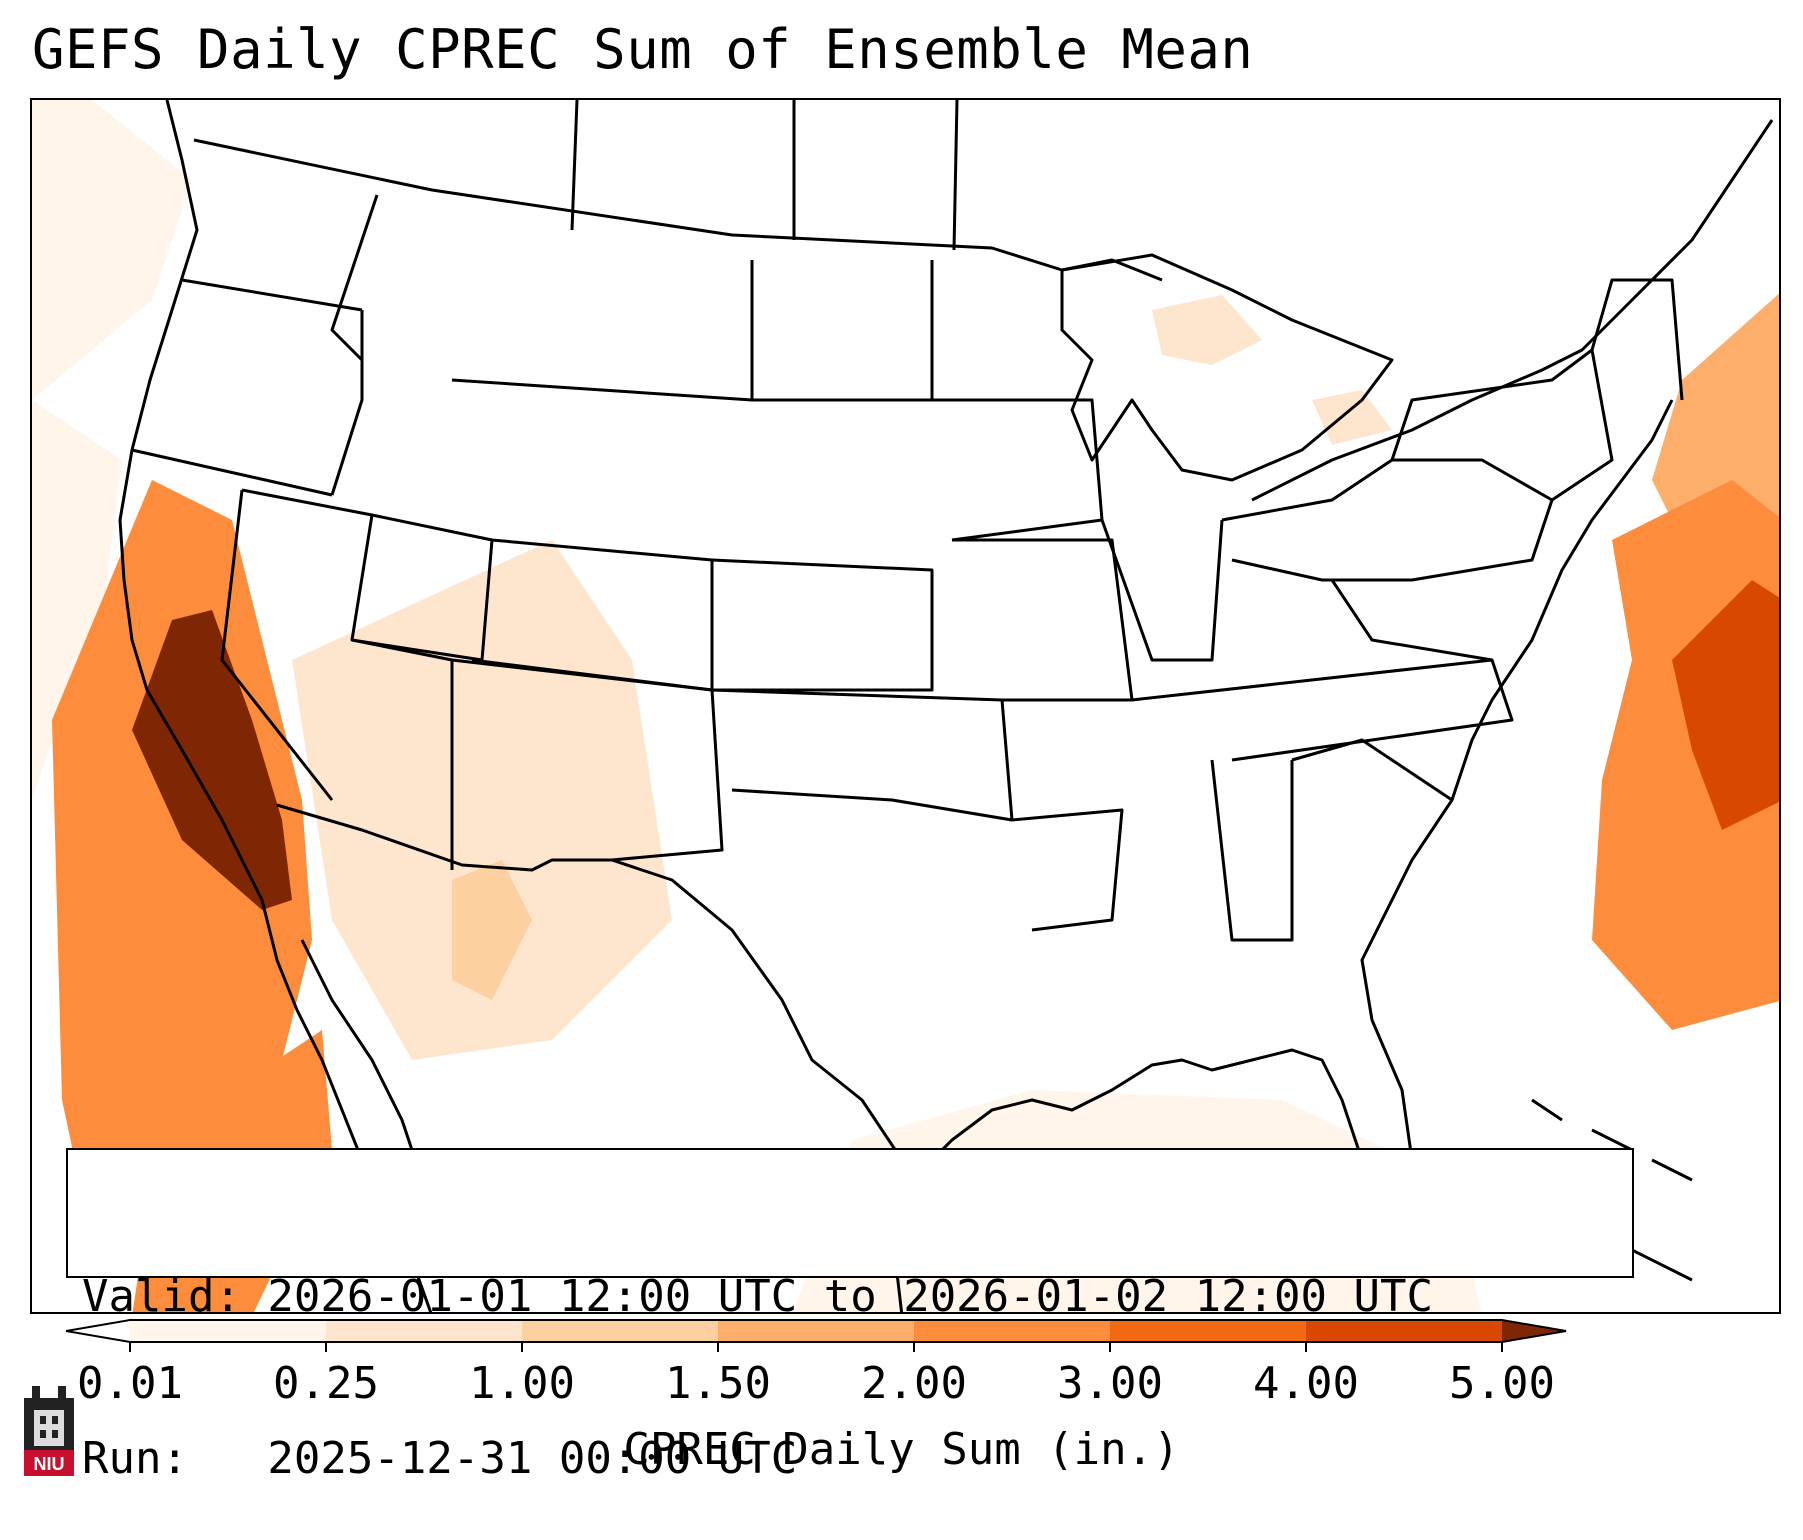 This screenshot has height=1540, width=1803. What do you see at coordinates (643, 49) in the screenshot?
I see `map-title: GEFS Daily CPREC Sum of Ensemble Mean` at bounding box center [643, 49].